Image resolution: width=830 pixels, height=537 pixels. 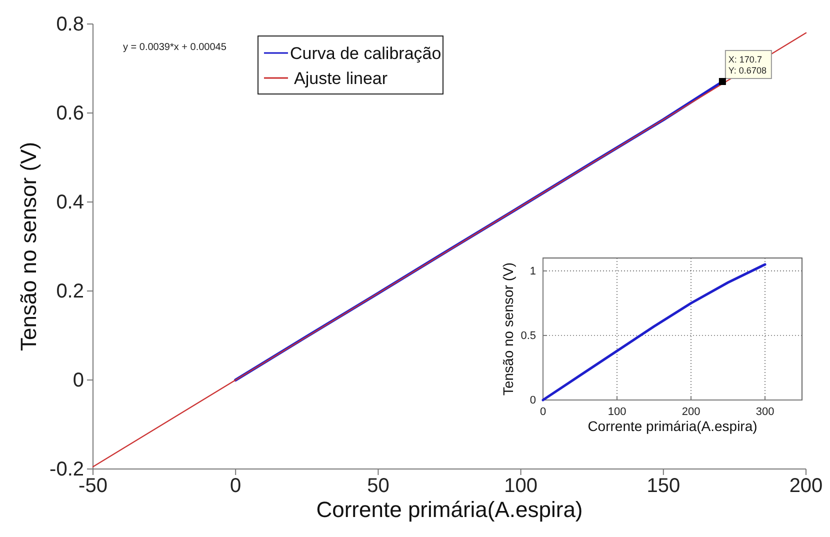 I want to click on annotation: Y: 0.6708, so click(x=747, y=70).